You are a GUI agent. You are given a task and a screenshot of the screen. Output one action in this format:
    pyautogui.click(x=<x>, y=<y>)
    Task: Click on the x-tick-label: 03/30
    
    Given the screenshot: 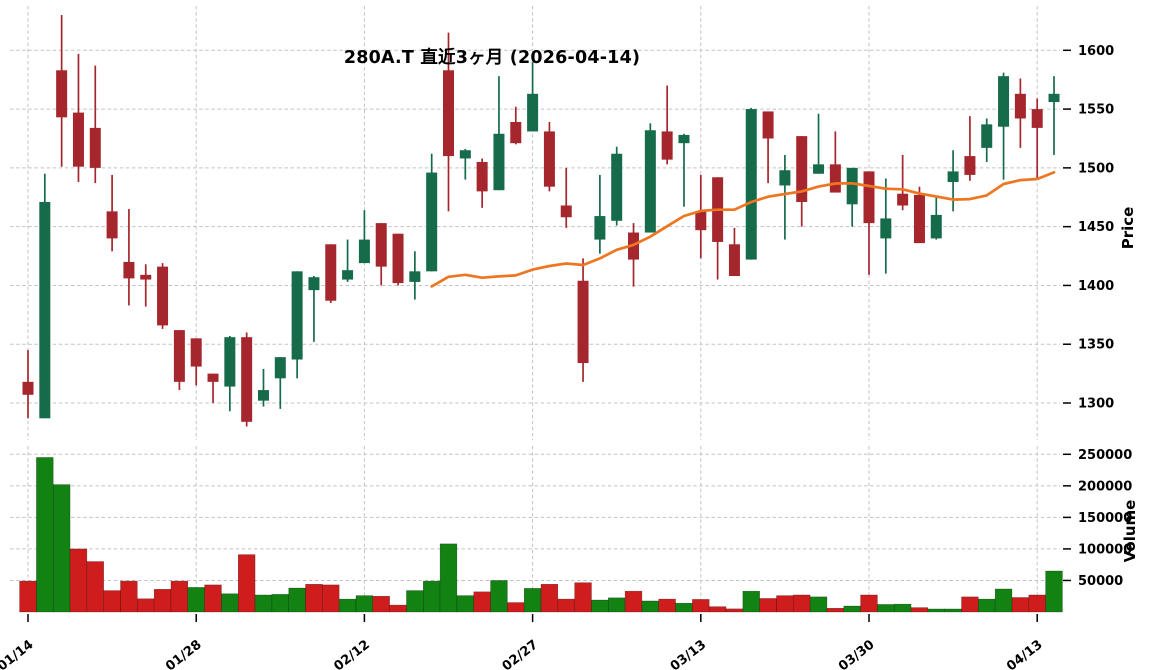 What is the action you would take?
    pyautogui.click(x=856, y=653)
    